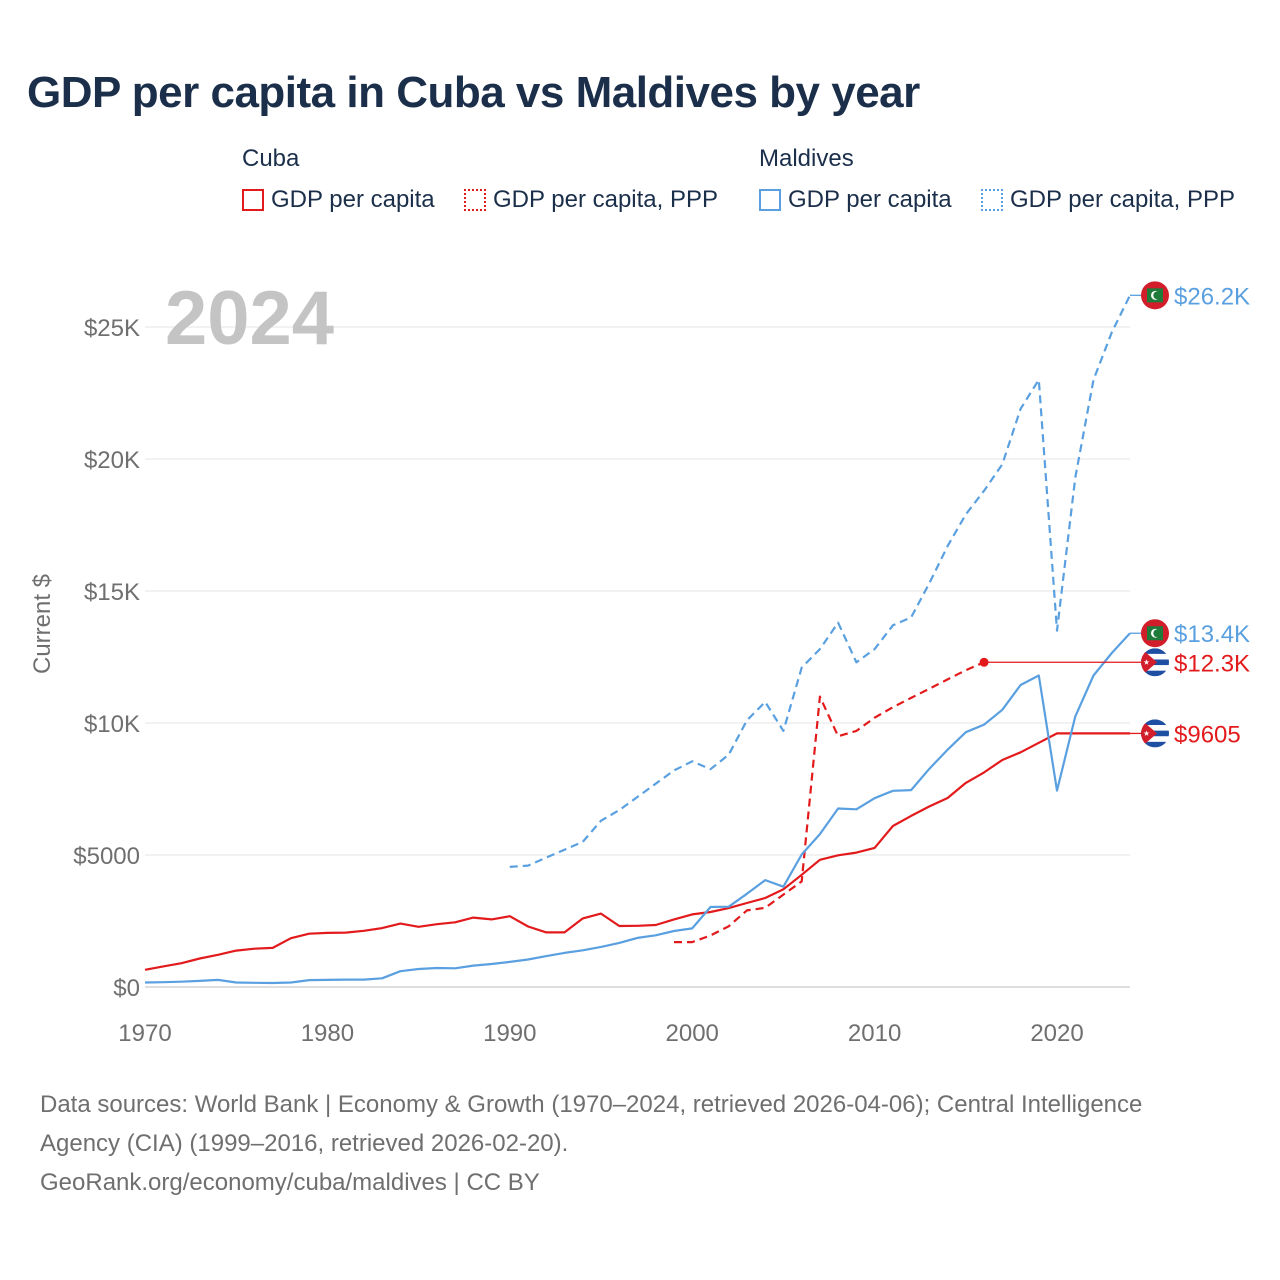  What do you see at coordinates (1114, 514) in the screenshot?
I see `end-labels: $26.2K $13.4K$12.3K $9605` at bounding box center [1114, 514].